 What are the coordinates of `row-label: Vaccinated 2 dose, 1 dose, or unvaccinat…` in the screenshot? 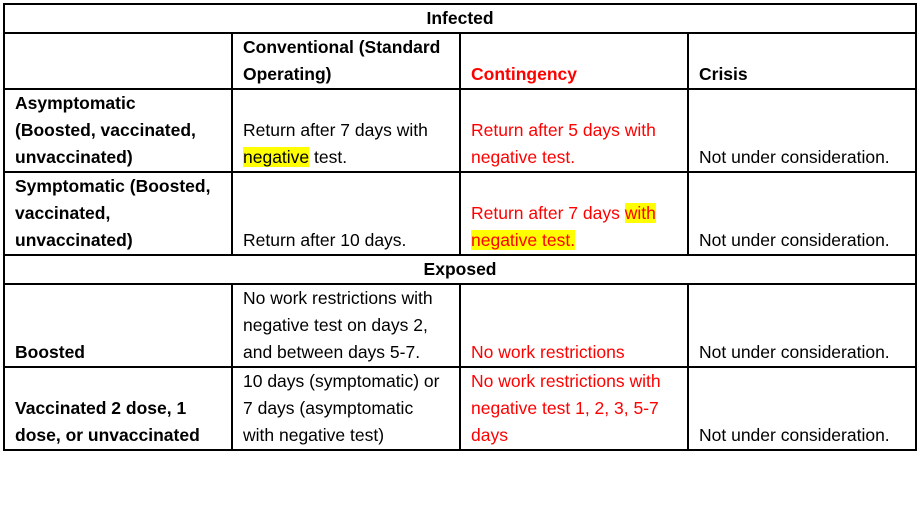 It's located at (118, 408).